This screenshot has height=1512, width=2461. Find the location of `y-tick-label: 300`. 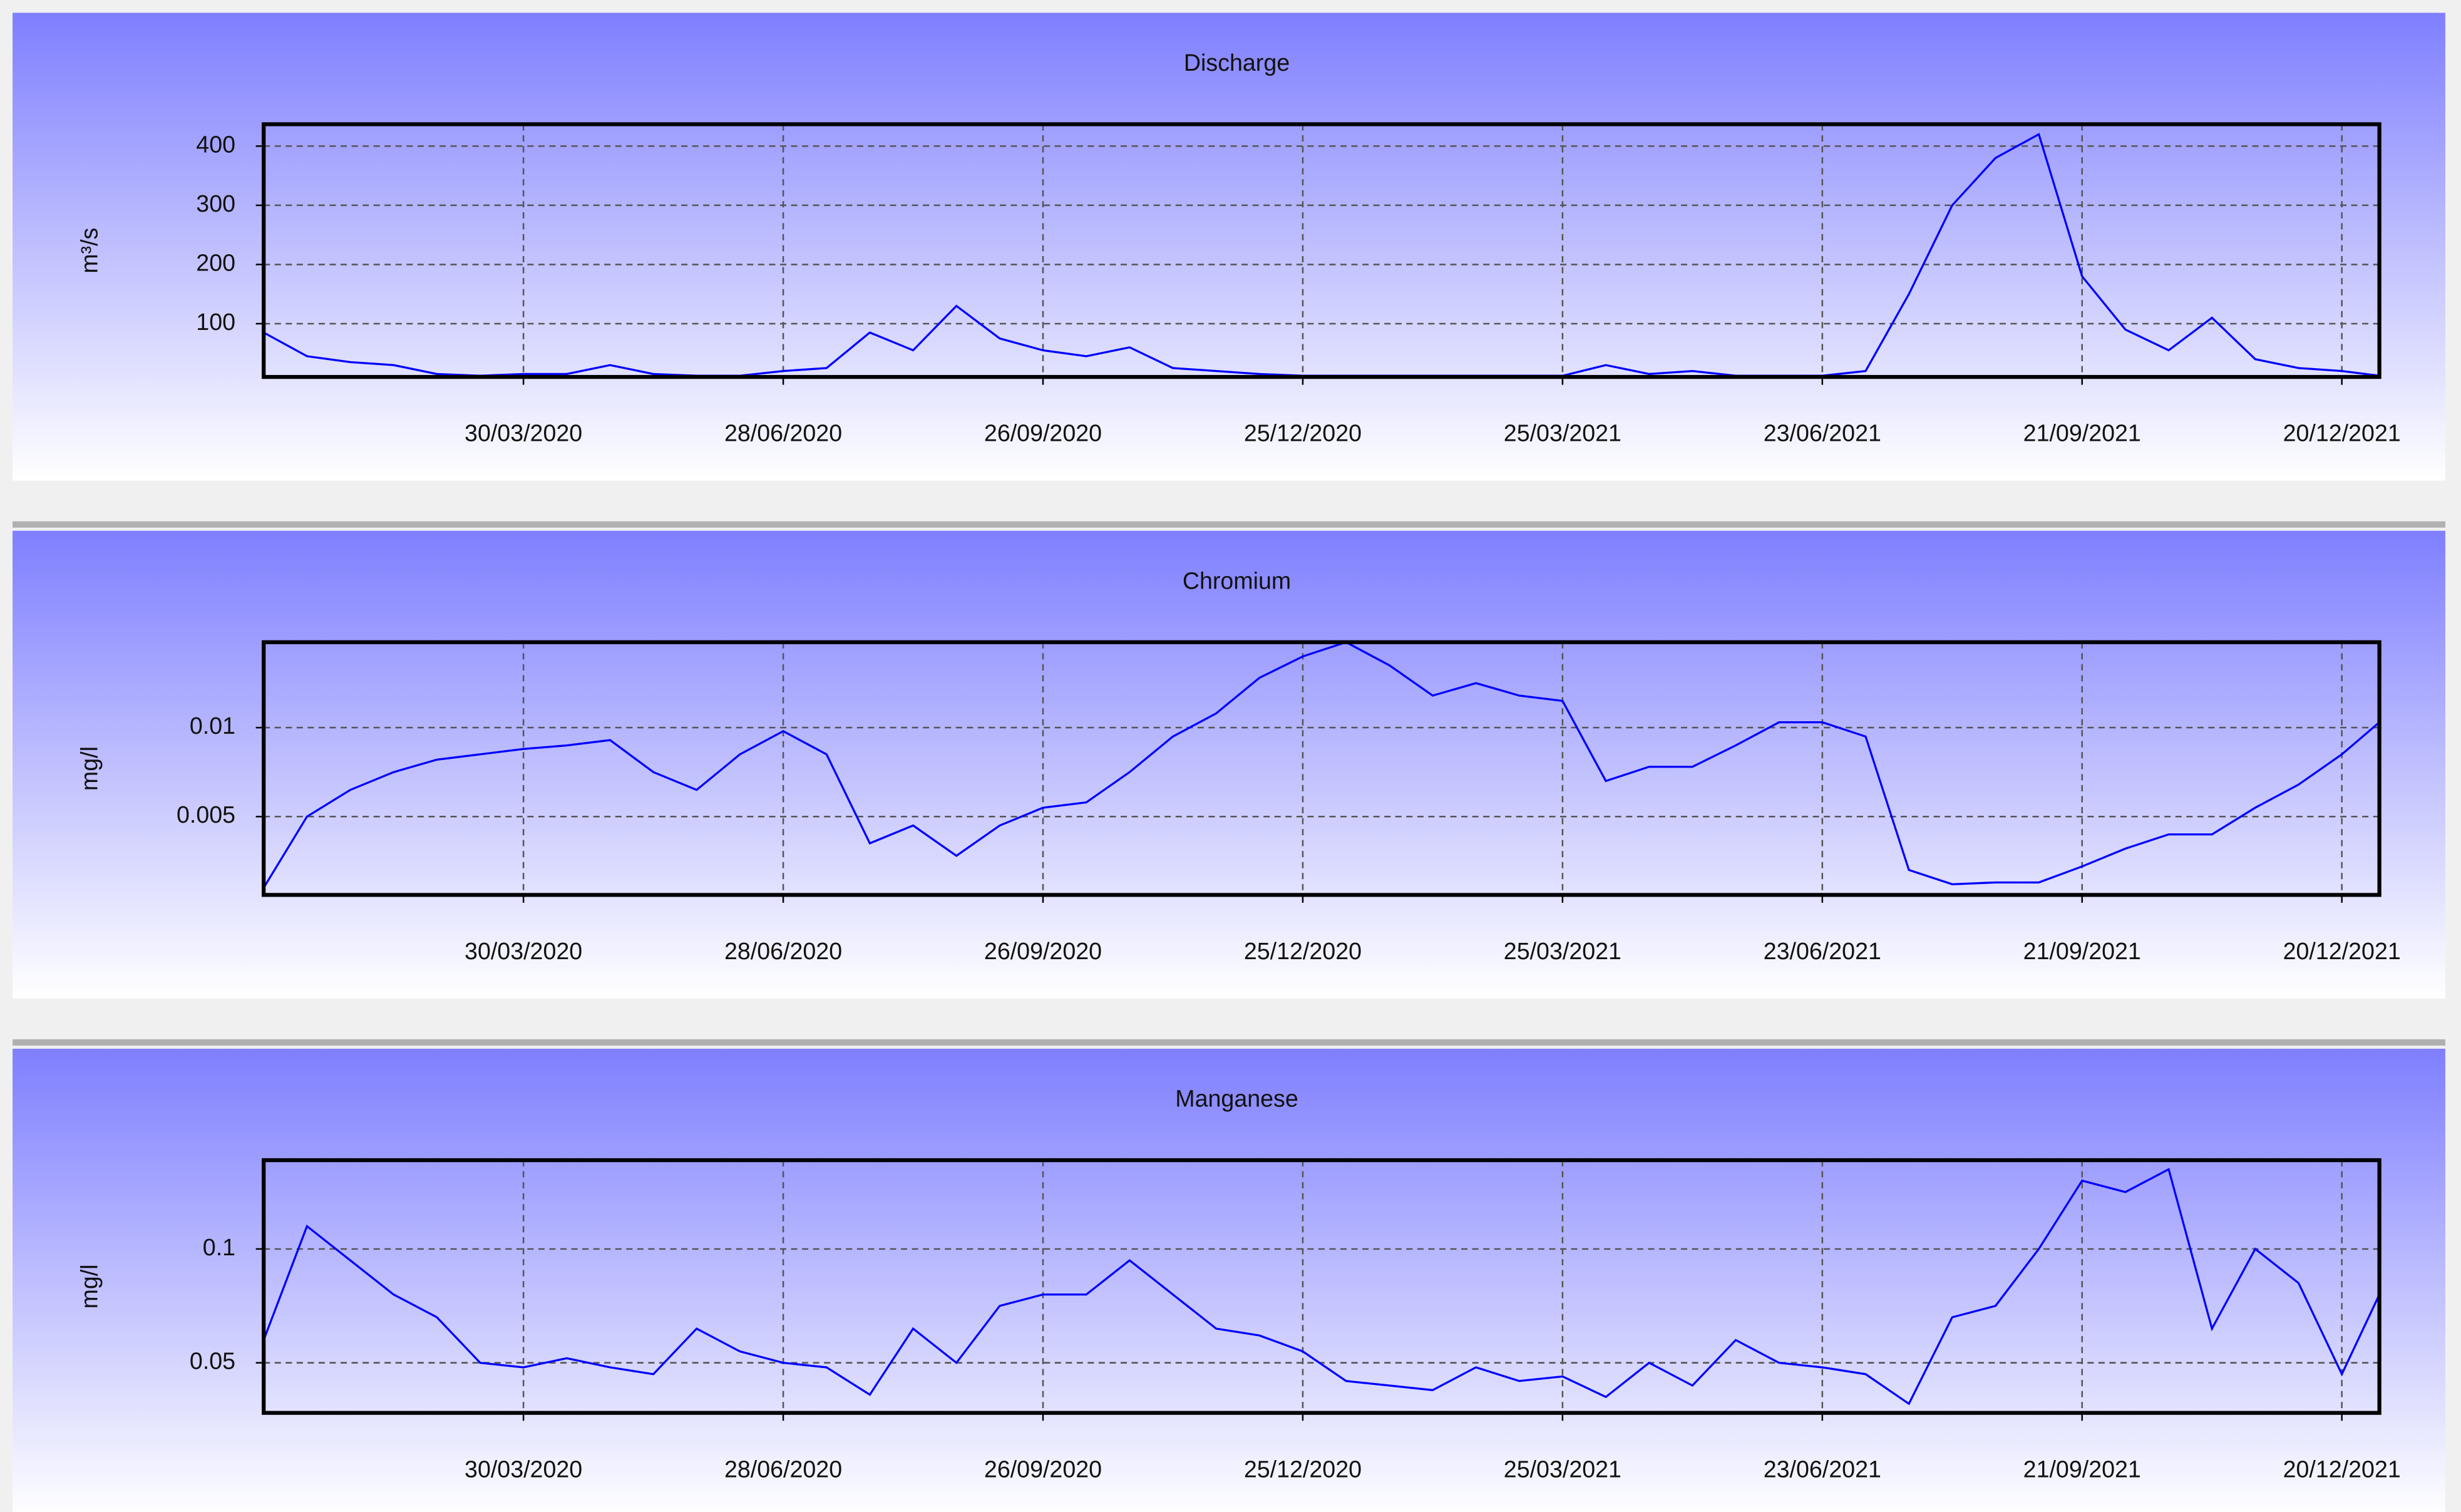

y-tick-label: 300 is located at coordinates (216, 204).